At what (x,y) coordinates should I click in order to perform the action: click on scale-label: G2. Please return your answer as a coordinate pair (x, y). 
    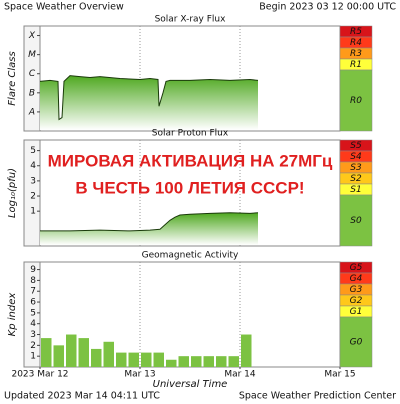
    Looking at the image, I should click on (356, 301).